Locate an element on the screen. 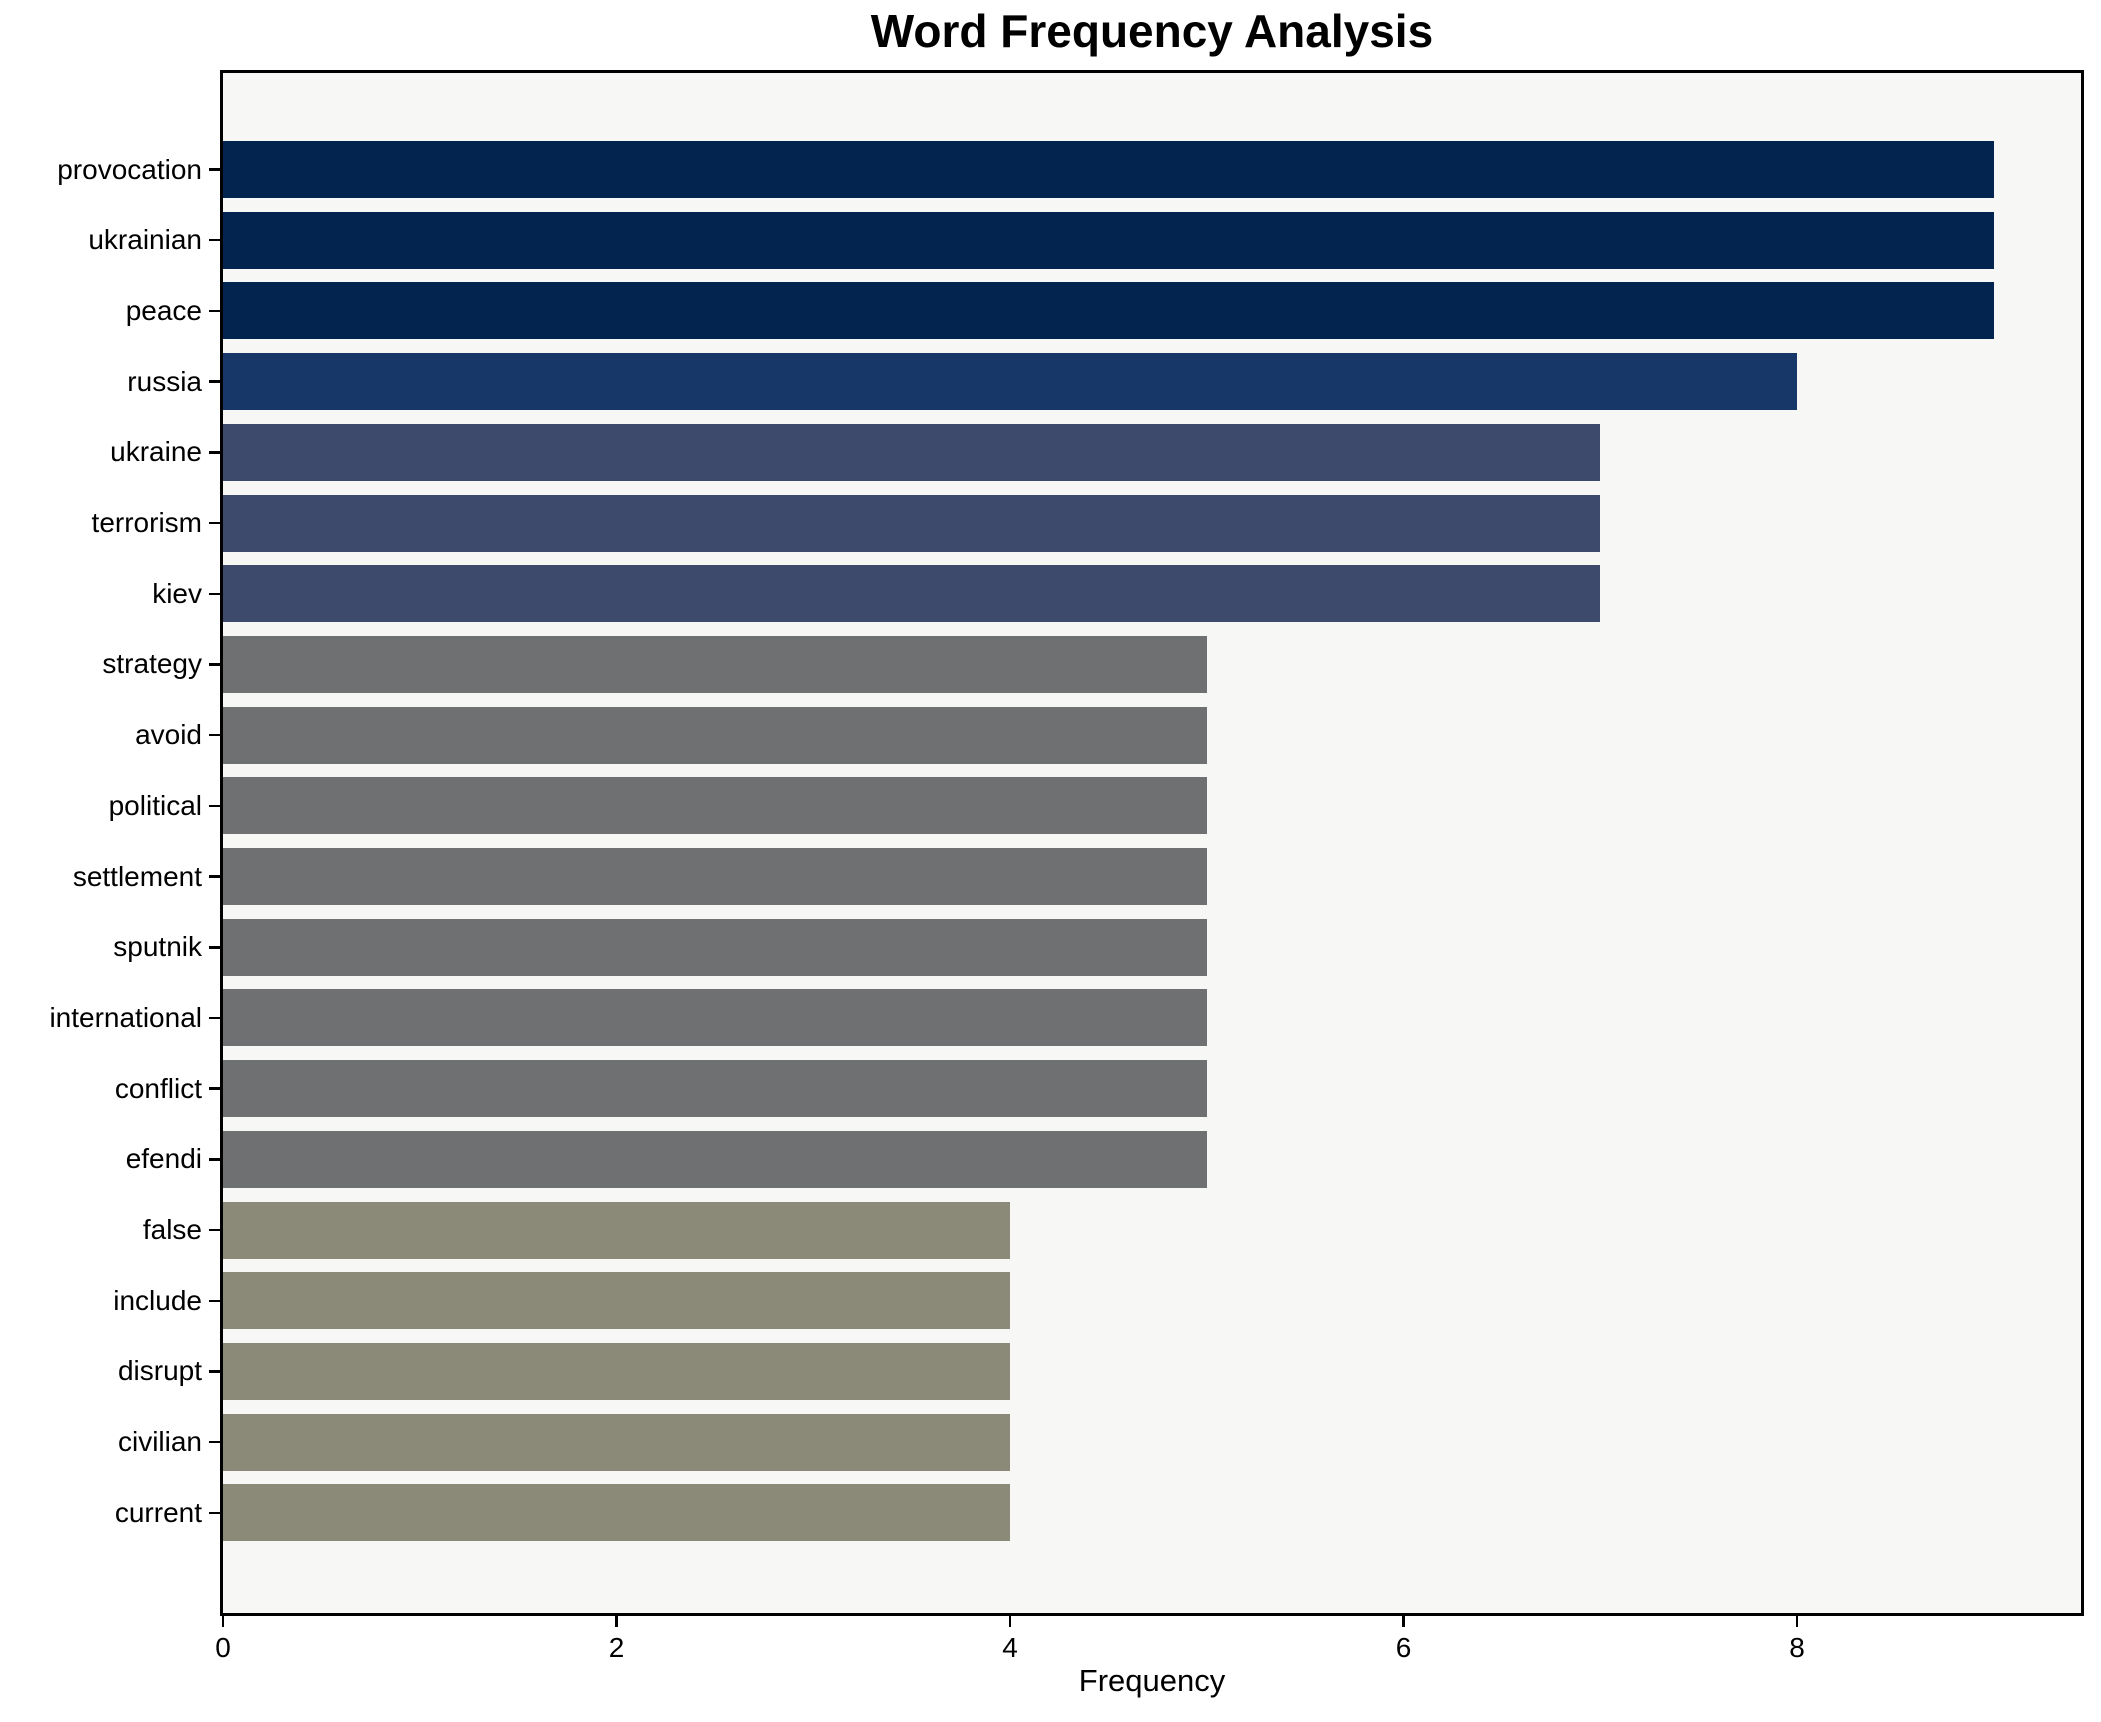 Image resolution: width=2101 pixels, height=1722 pixels. y-tick-label: provocation is located at coordinates (129, 169).